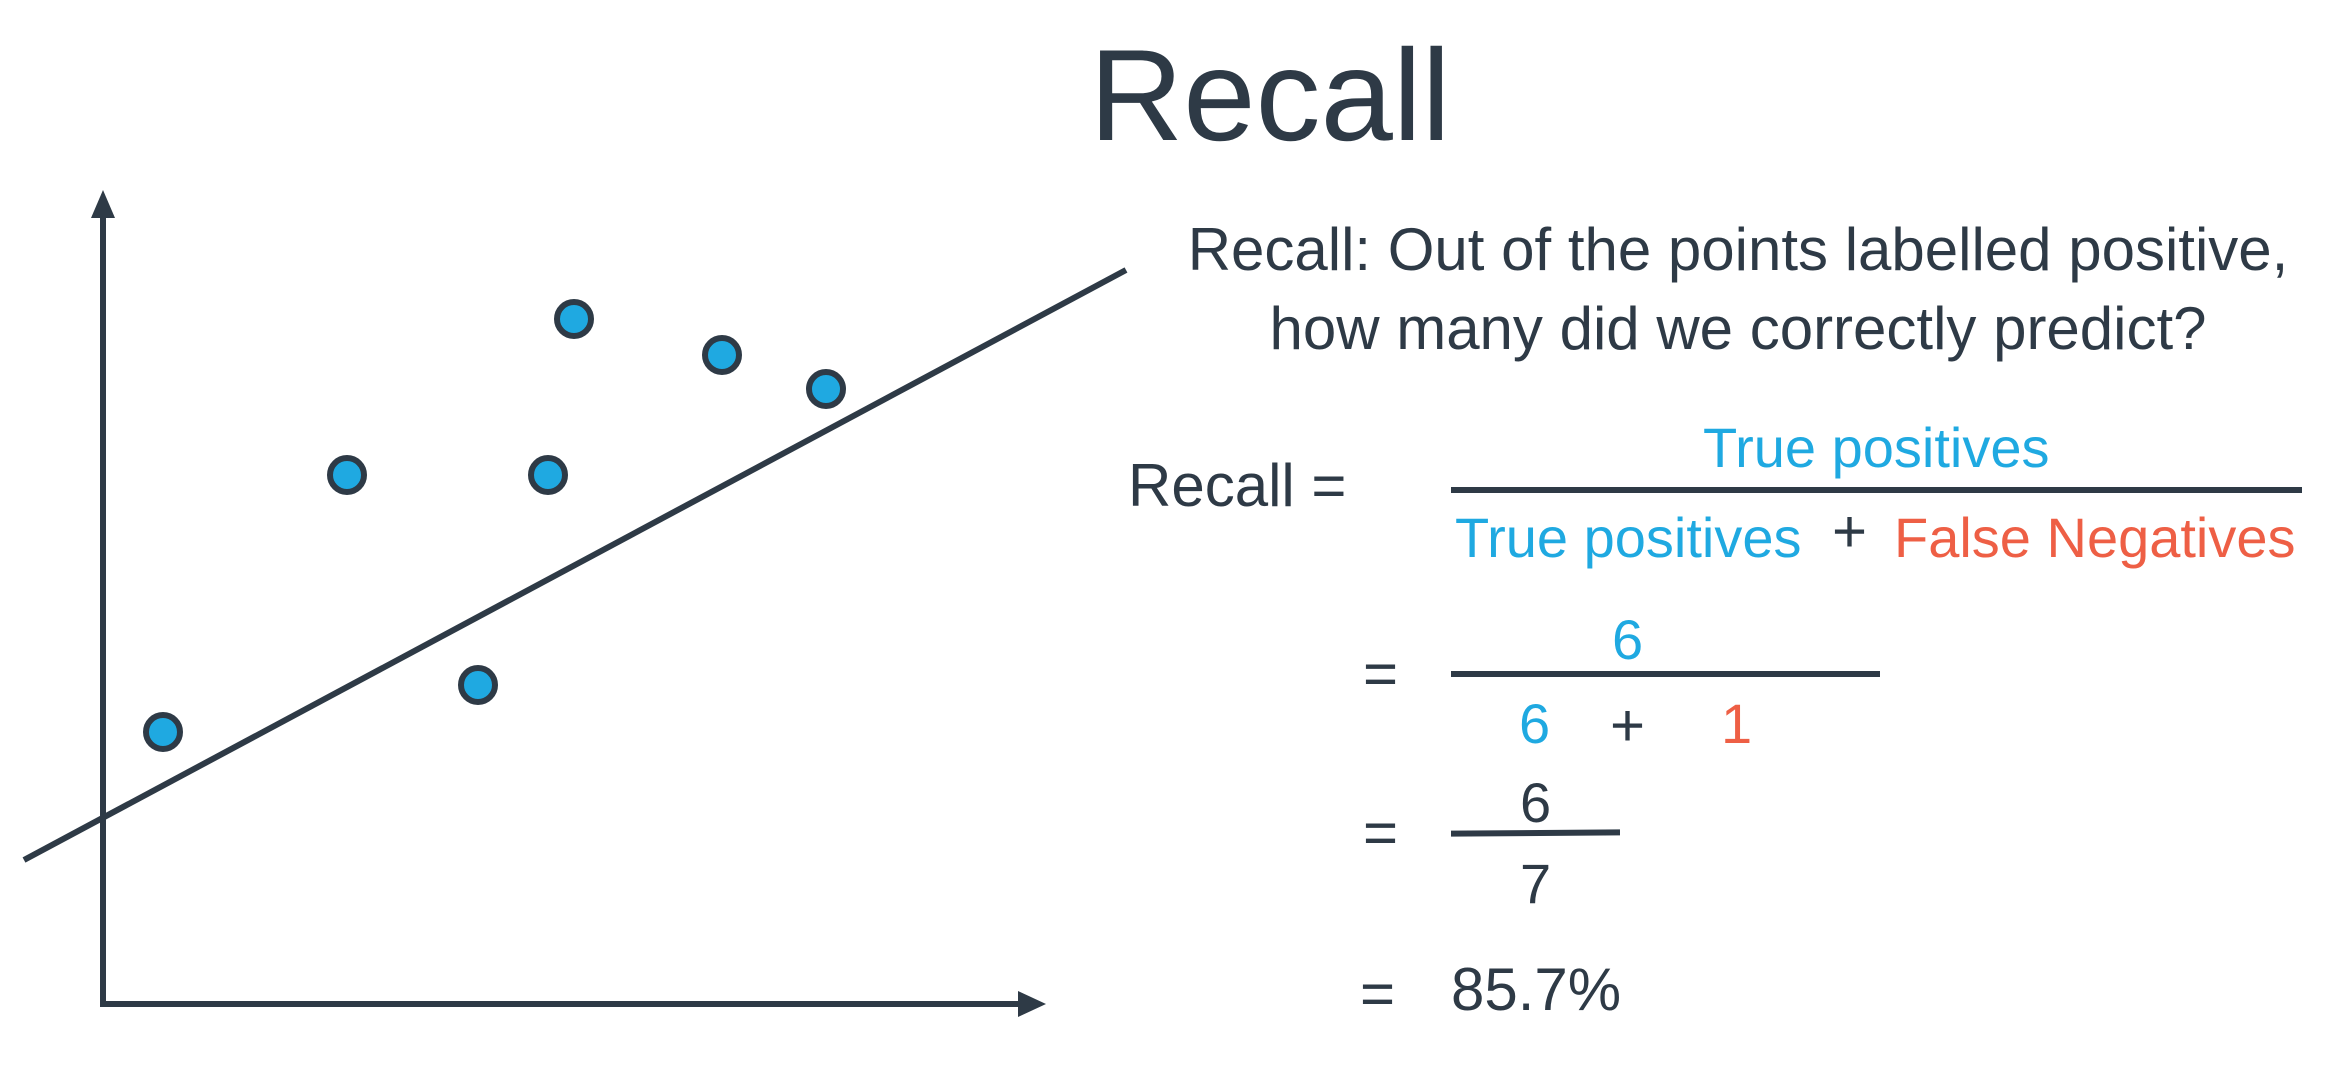 This screenshot has width=2331, height=1090. I want to click on step1-fraction-bar, so click(1665, 674).